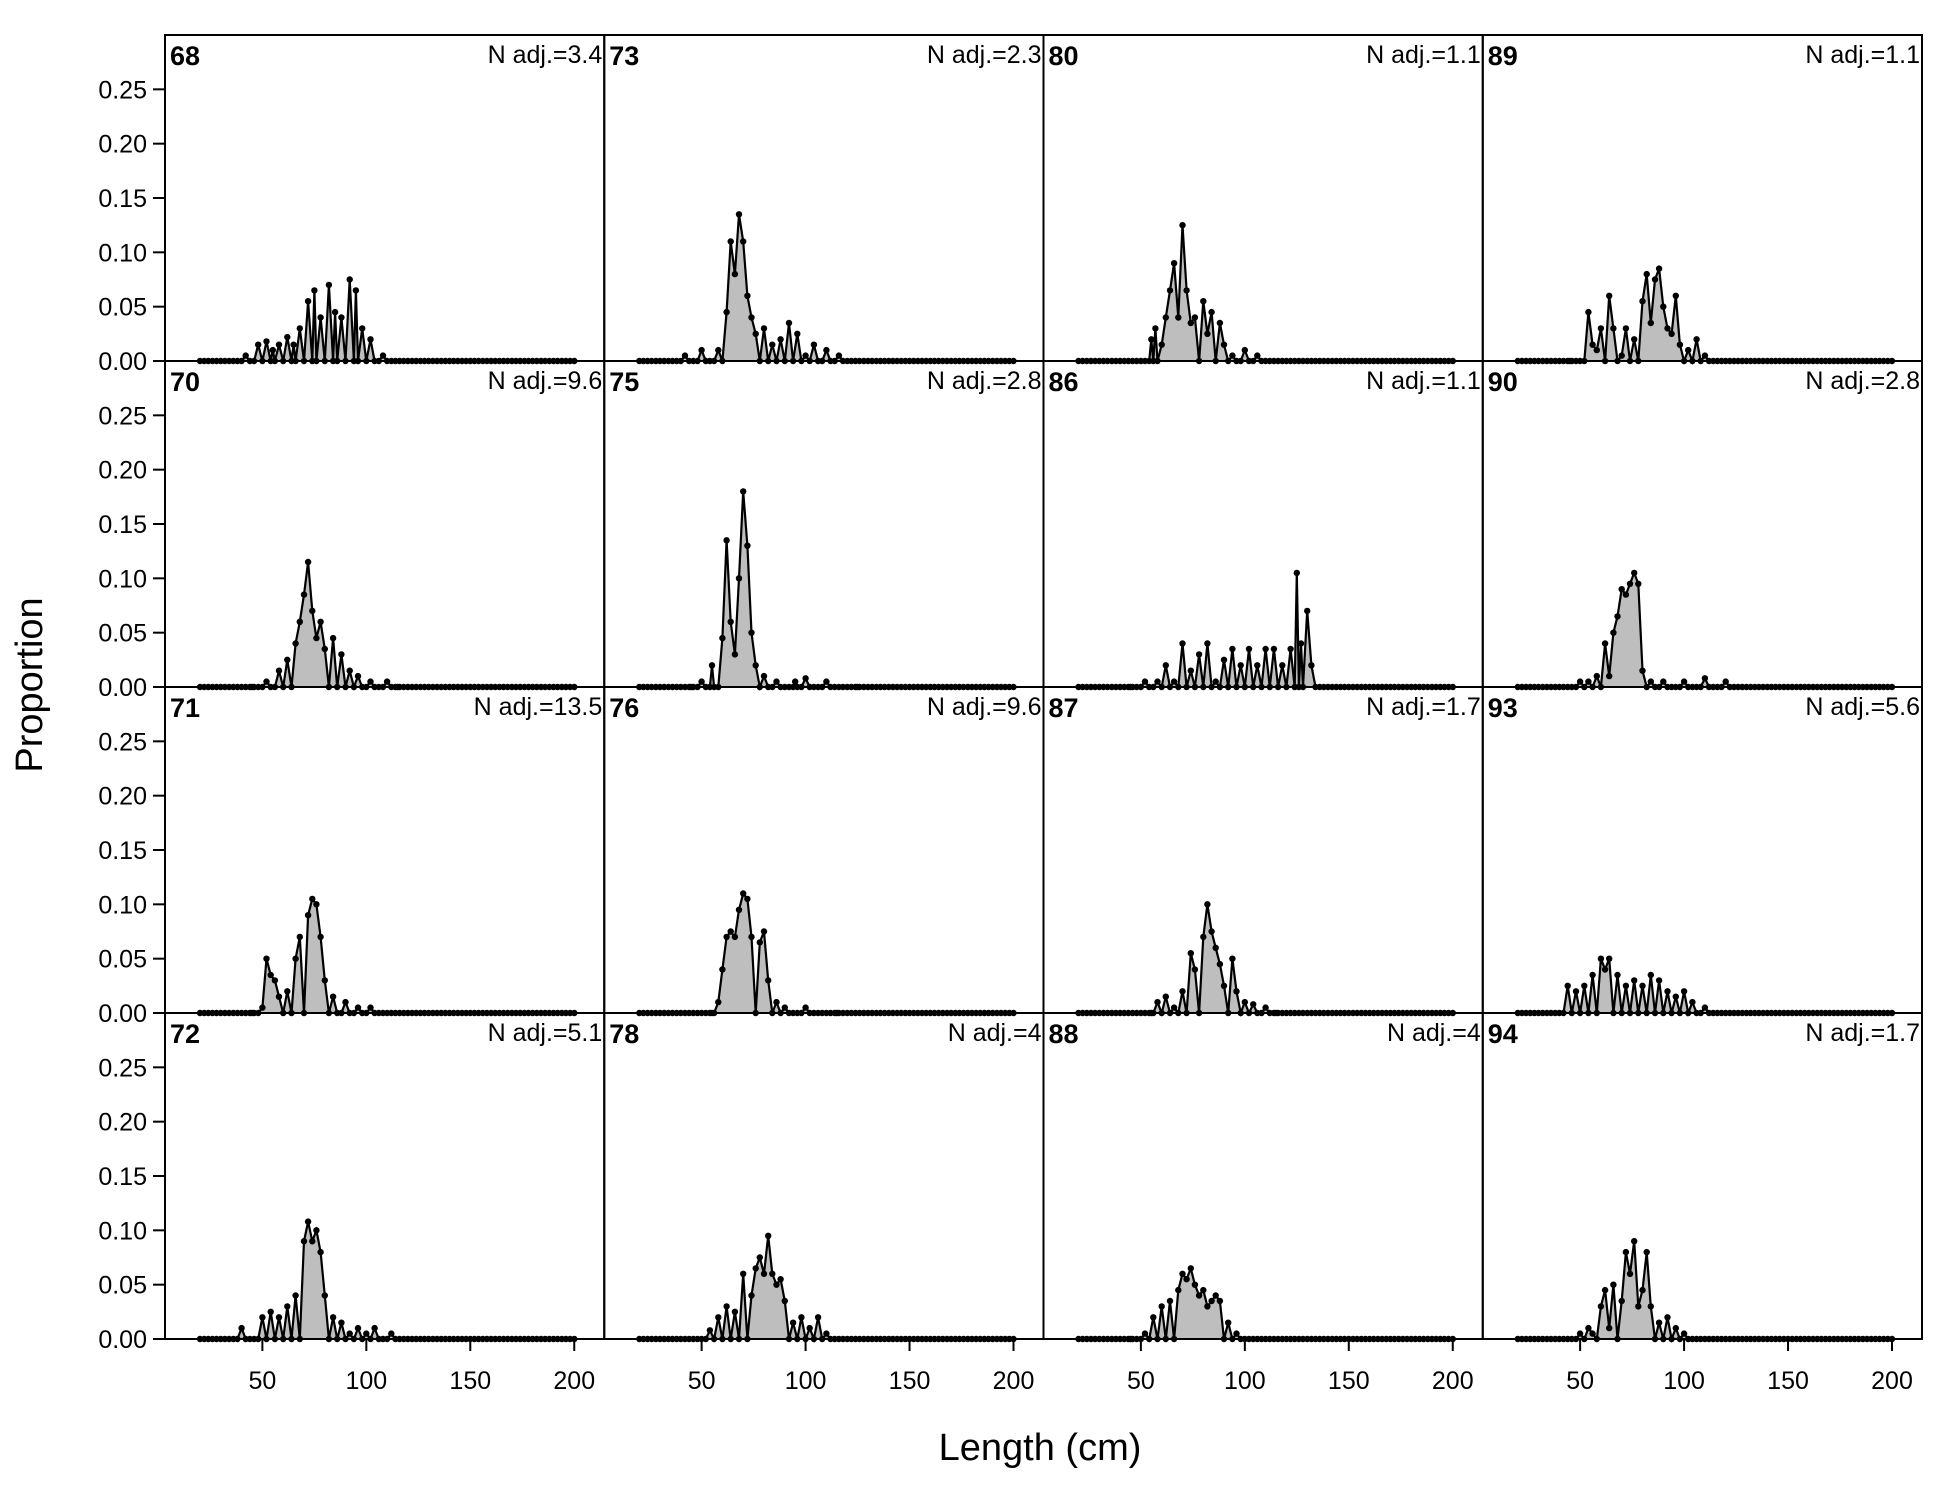  What do you see at coordinates (122, 634) in the screenshot?
I see `y-tick-label: 0.05` at bounding box center [122, 634].